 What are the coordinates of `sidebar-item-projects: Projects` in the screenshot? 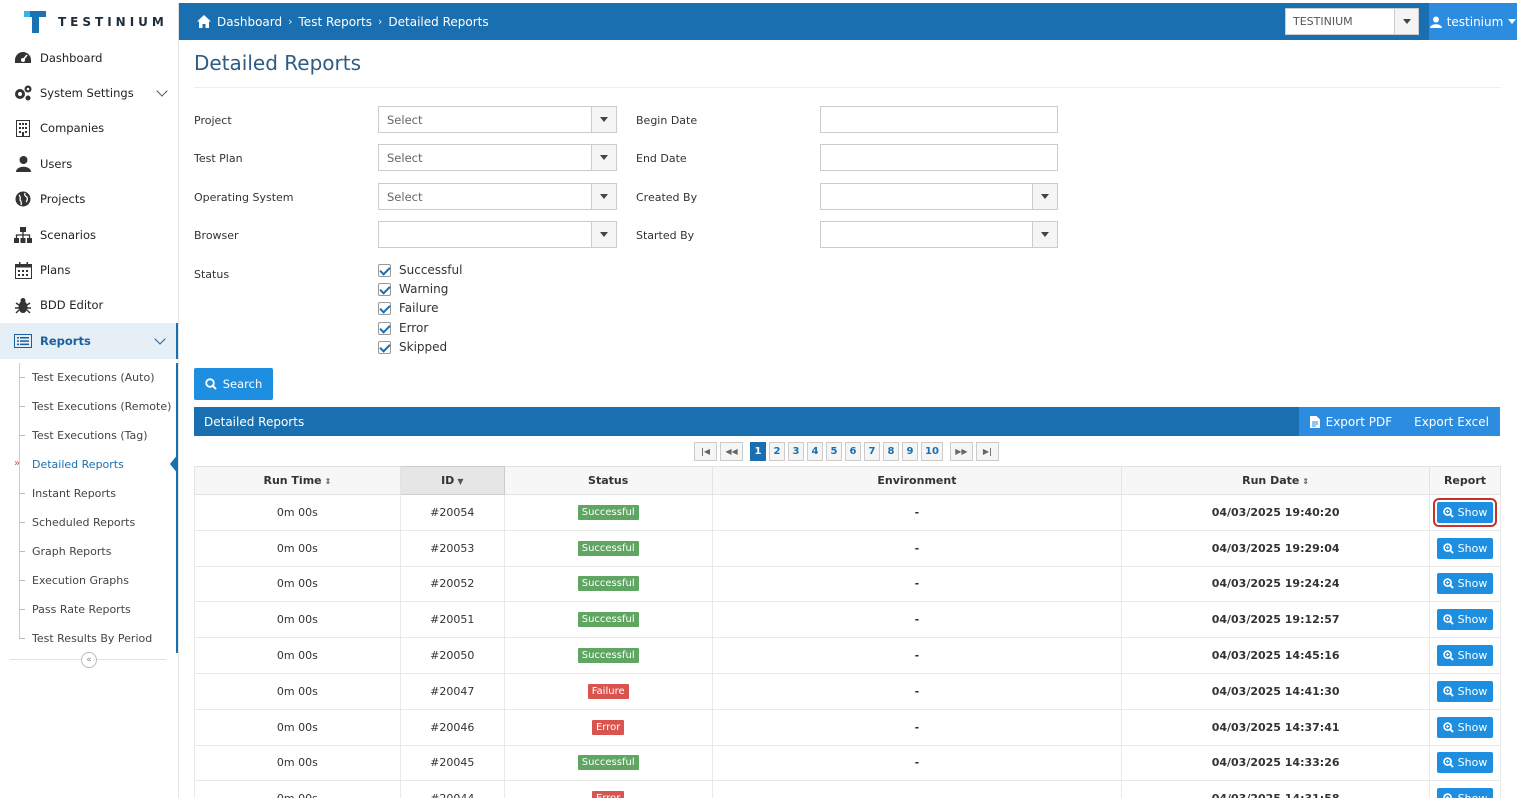 It's located at (89, 199).